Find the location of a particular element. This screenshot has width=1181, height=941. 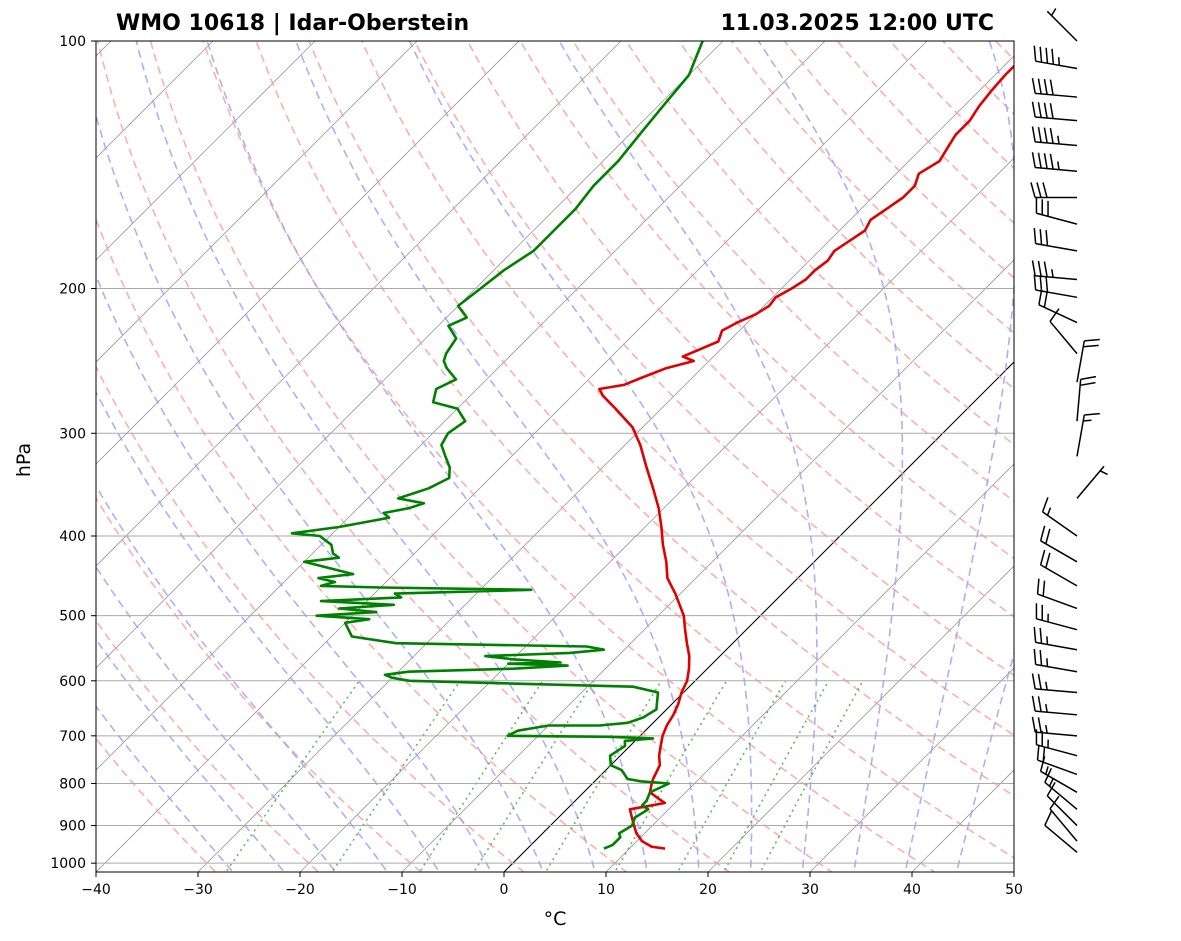

y-axis: 100 200 300 400 500 600 700 800 900 1000 is located at coordinates (73, 453).